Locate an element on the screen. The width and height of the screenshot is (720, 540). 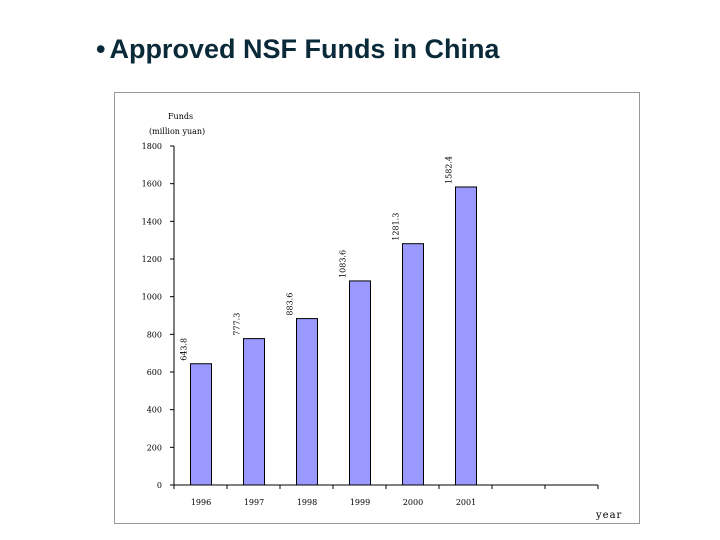
x-axis-title: year is located at coordinates (608, 515).